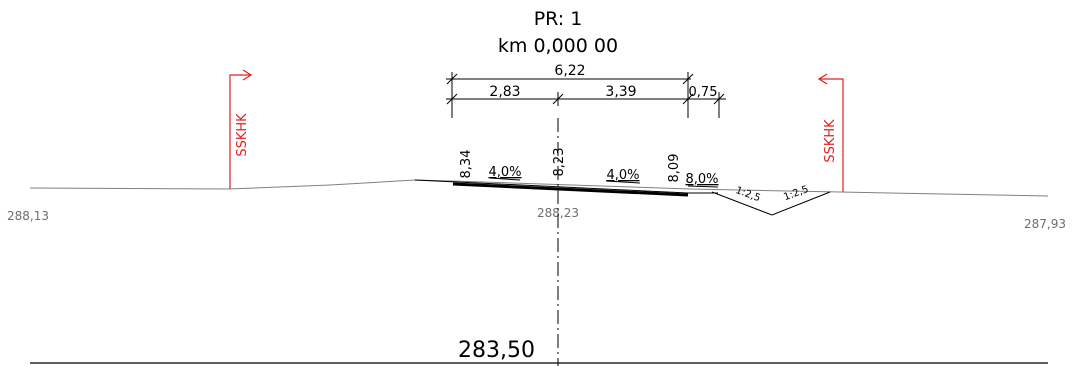  Describe the element at coordinates (620, 92) in the screenshot. I see `right-width-label: 3,39` at that location.